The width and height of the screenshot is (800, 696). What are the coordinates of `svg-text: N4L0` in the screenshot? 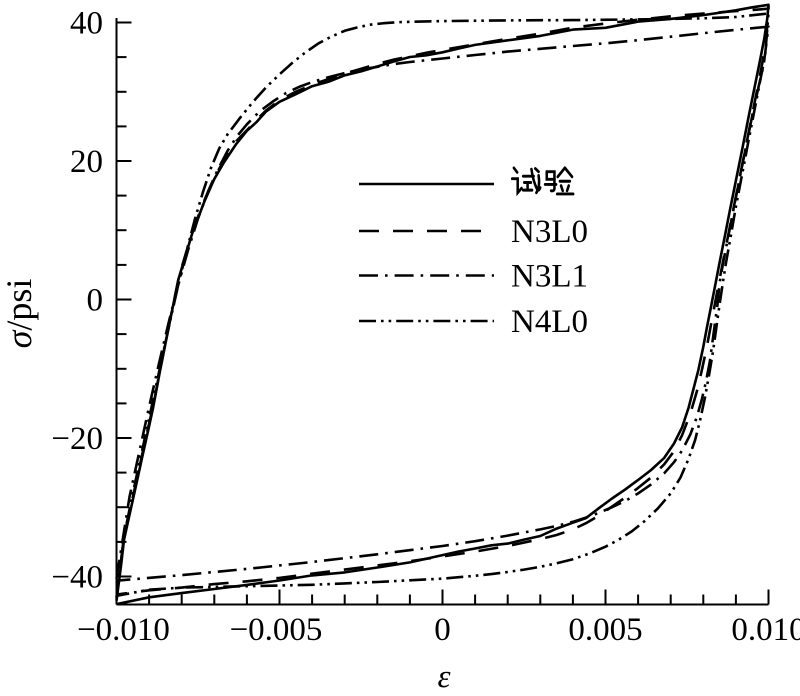 It's located at (549, 322).